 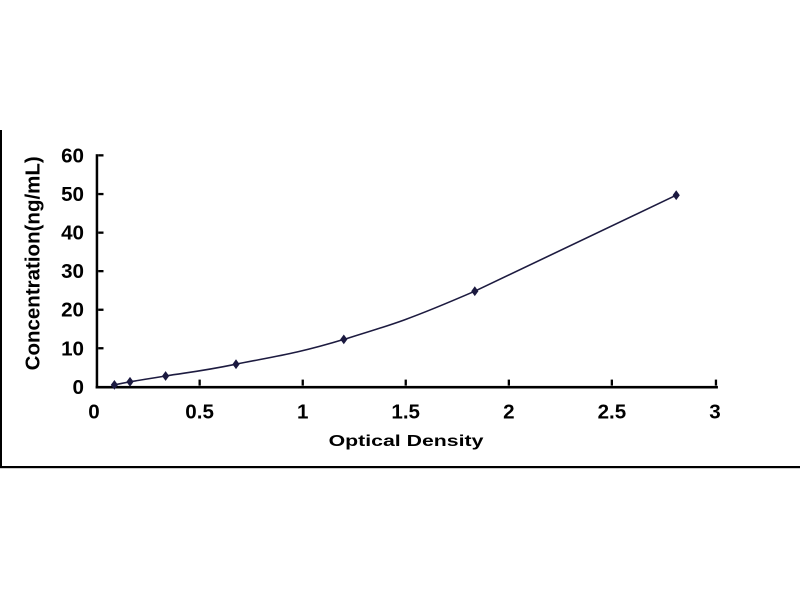 I want to click on svg-text: Concentration(ng/mL), so click(x=32, y=263).